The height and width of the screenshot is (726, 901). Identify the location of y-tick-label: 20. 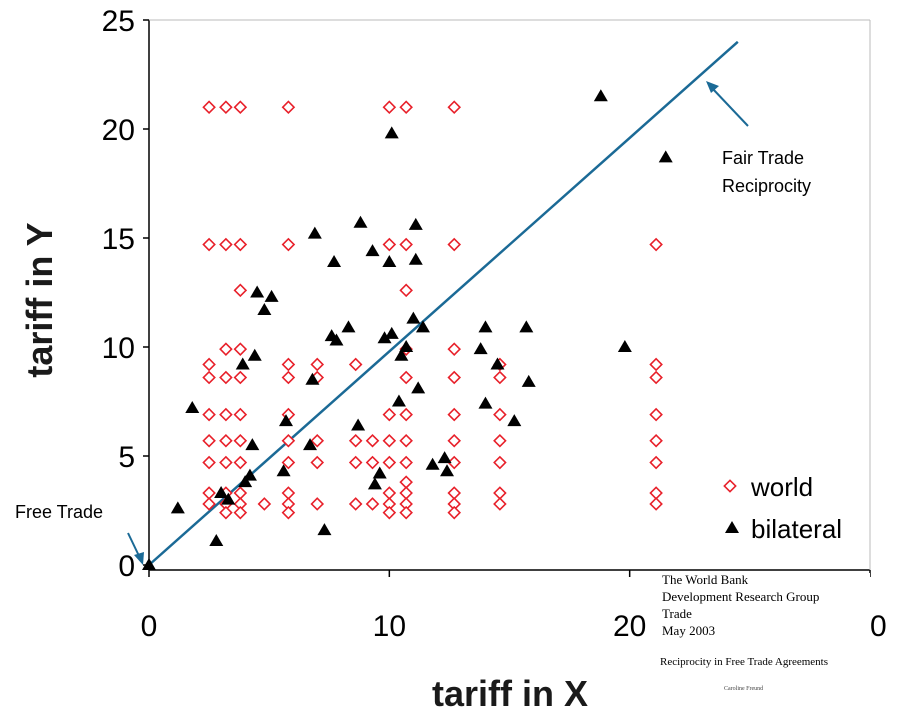
(118, 130).